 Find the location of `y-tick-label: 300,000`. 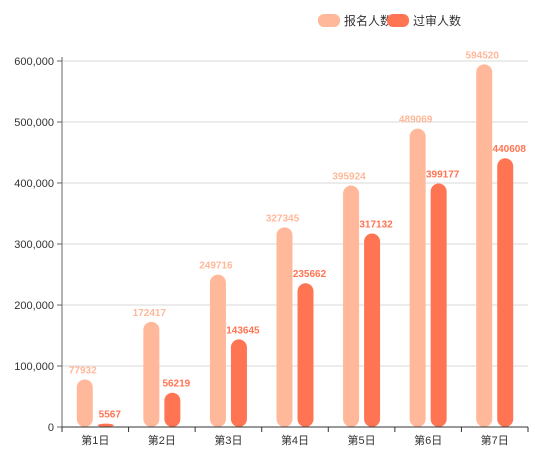

y-tick-label: 300,000 is located at coordinates (34, 245).